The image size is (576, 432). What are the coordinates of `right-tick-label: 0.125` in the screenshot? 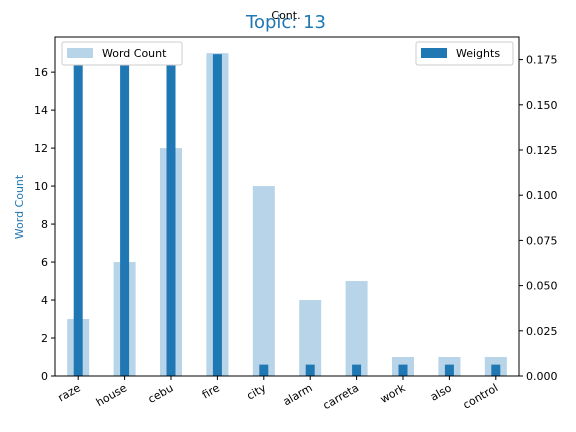 It's located at (542, 150).